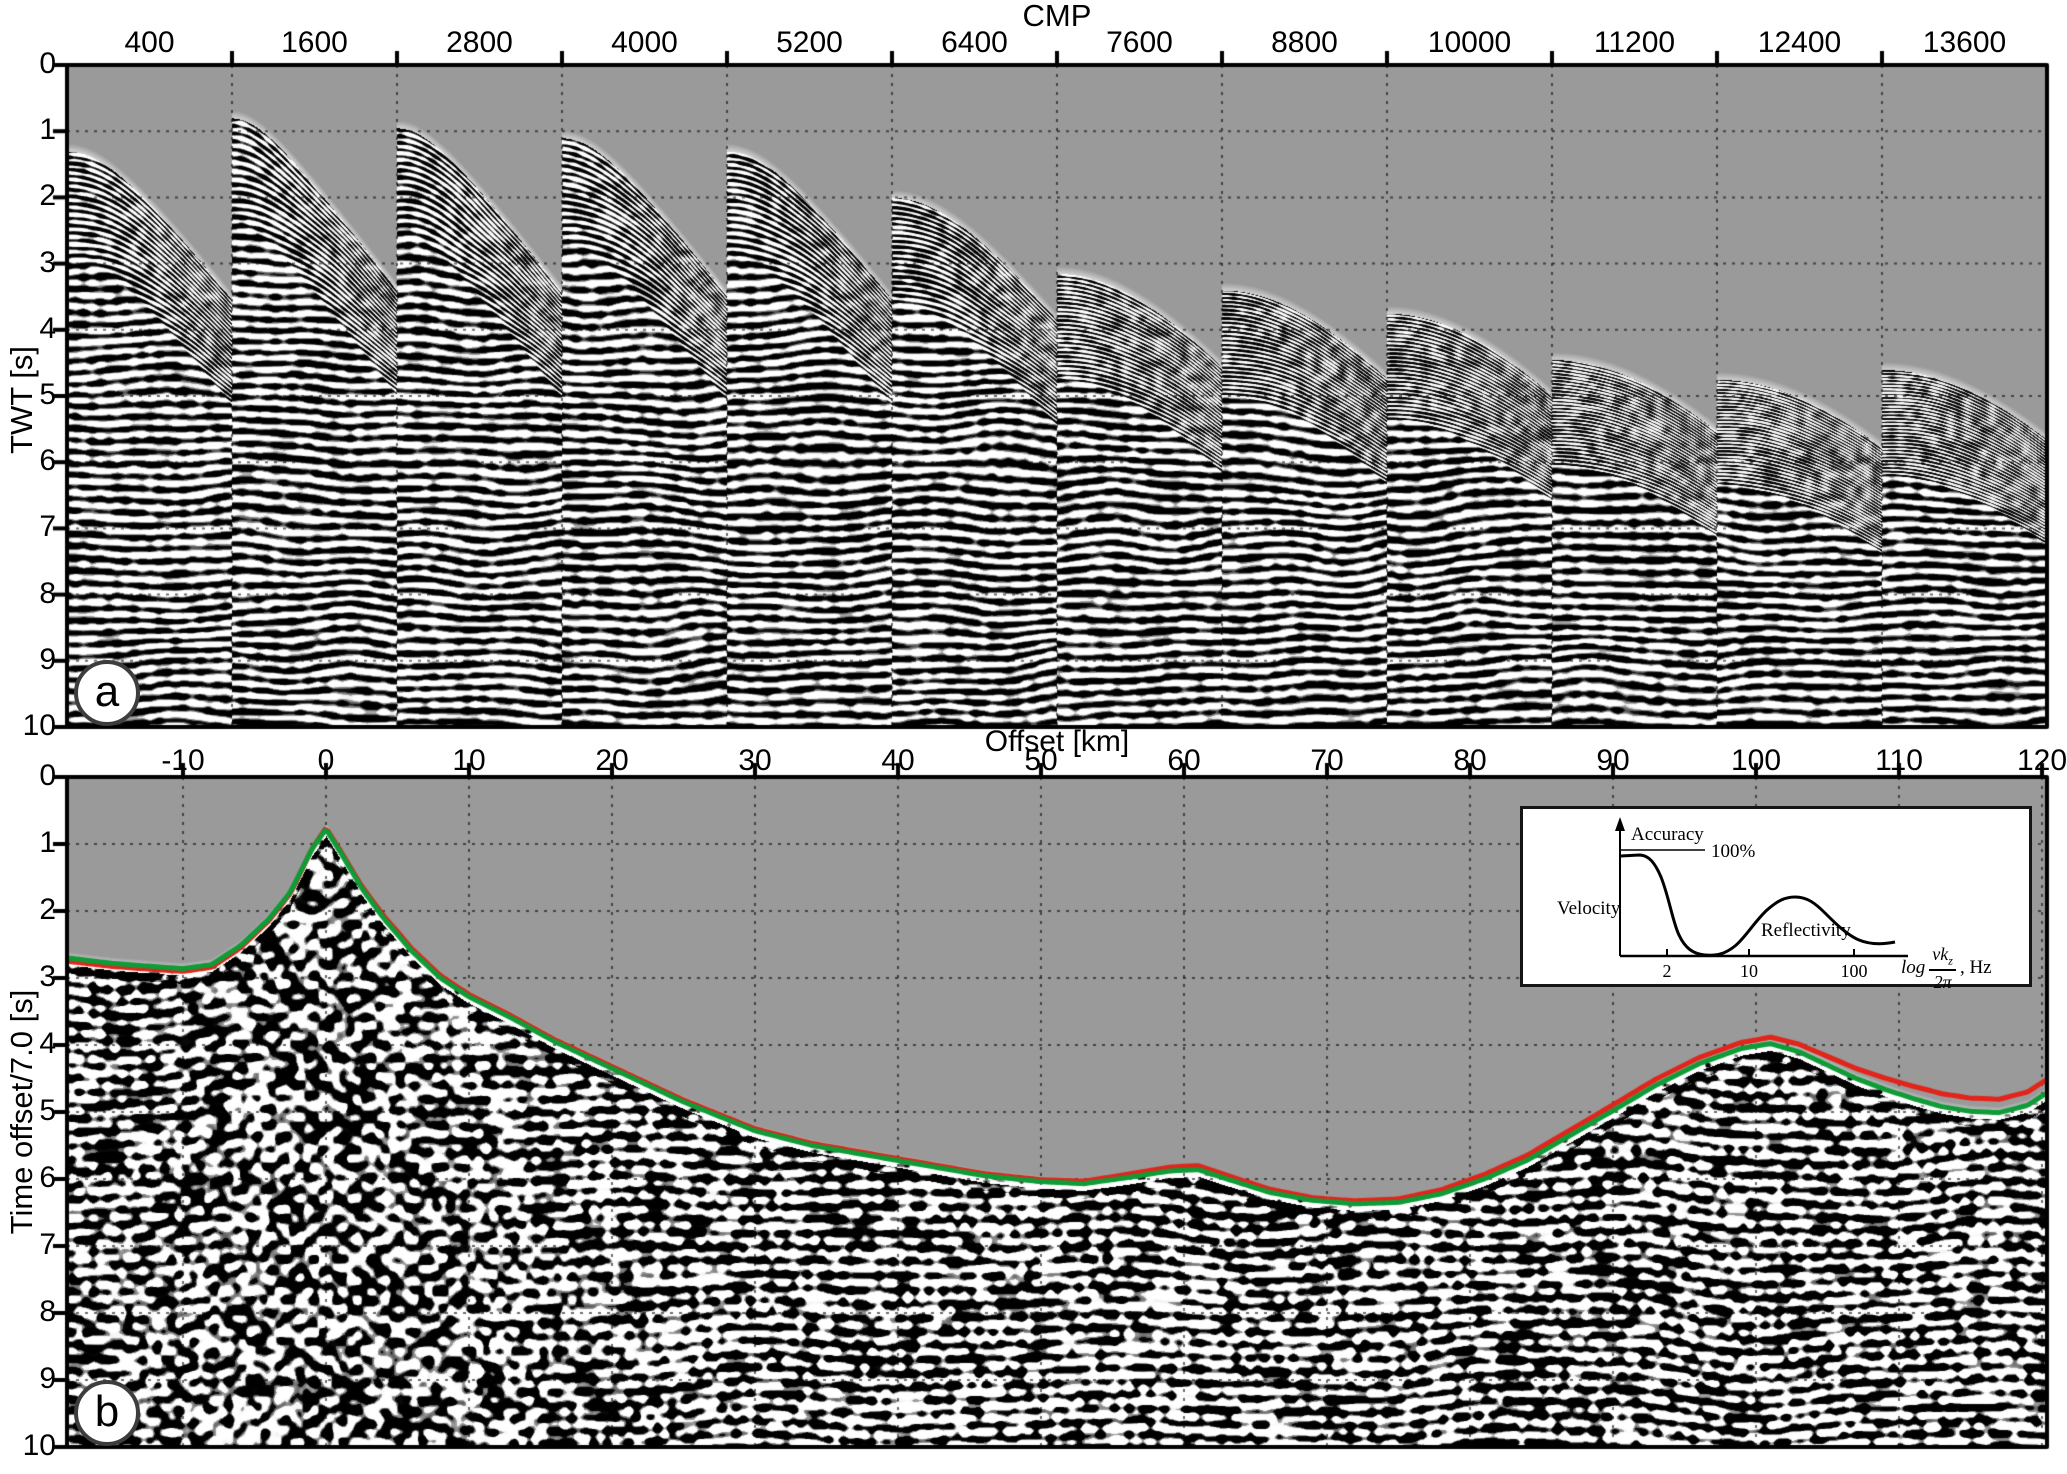 The height and width of the screenshot is (1474, 2067). I want to click on tick-label: 12400, so click(1799, 42).